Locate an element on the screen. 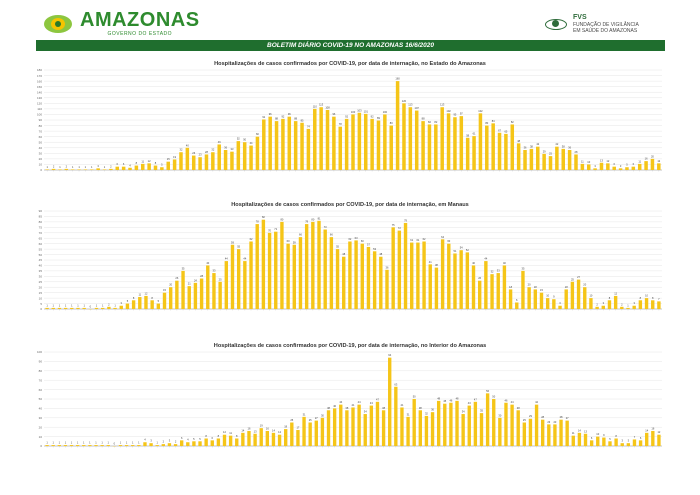  data-label: 36 is located at coordinates (525, 148).